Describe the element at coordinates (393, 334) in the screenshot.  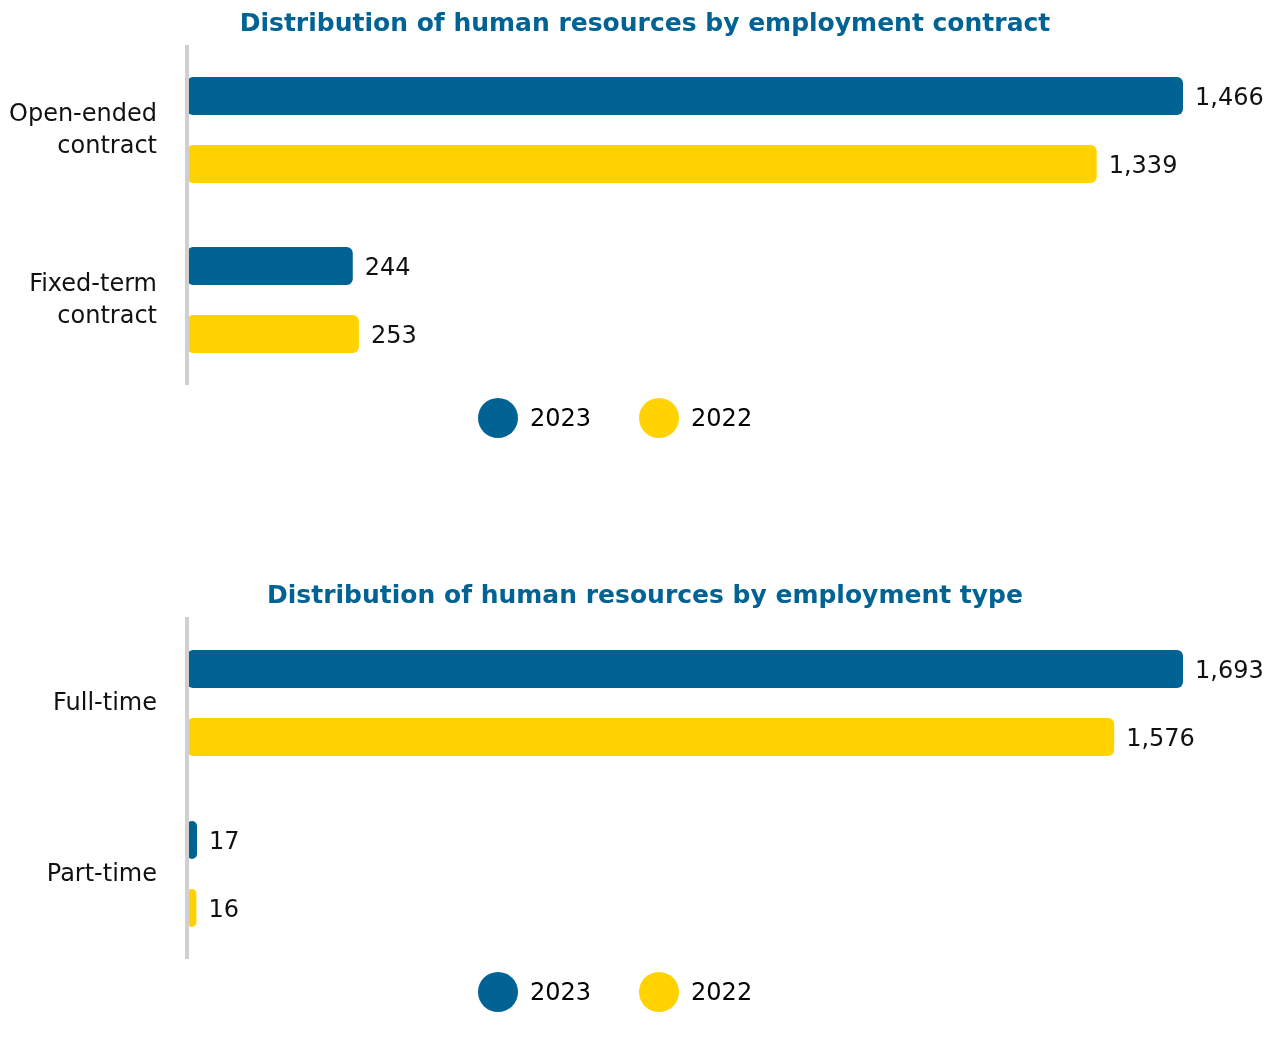
I see `data-label: 253` at that location.